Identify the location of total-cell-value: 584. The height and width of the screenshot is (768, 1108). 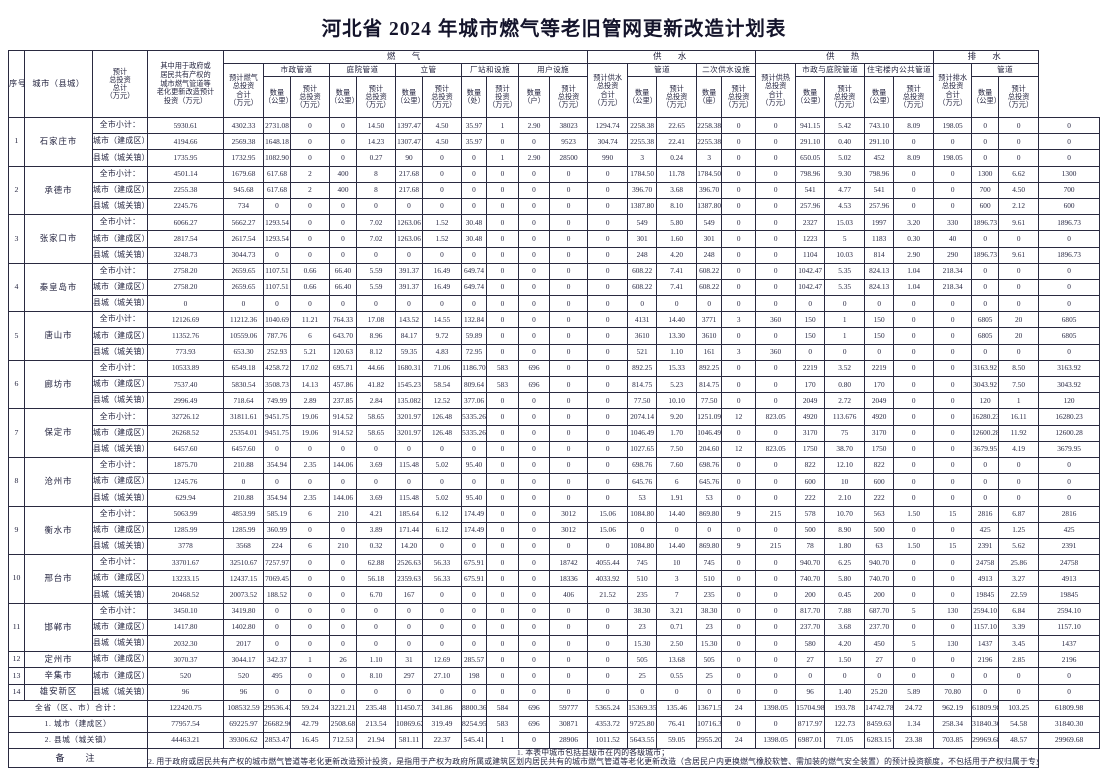
(502, 708).